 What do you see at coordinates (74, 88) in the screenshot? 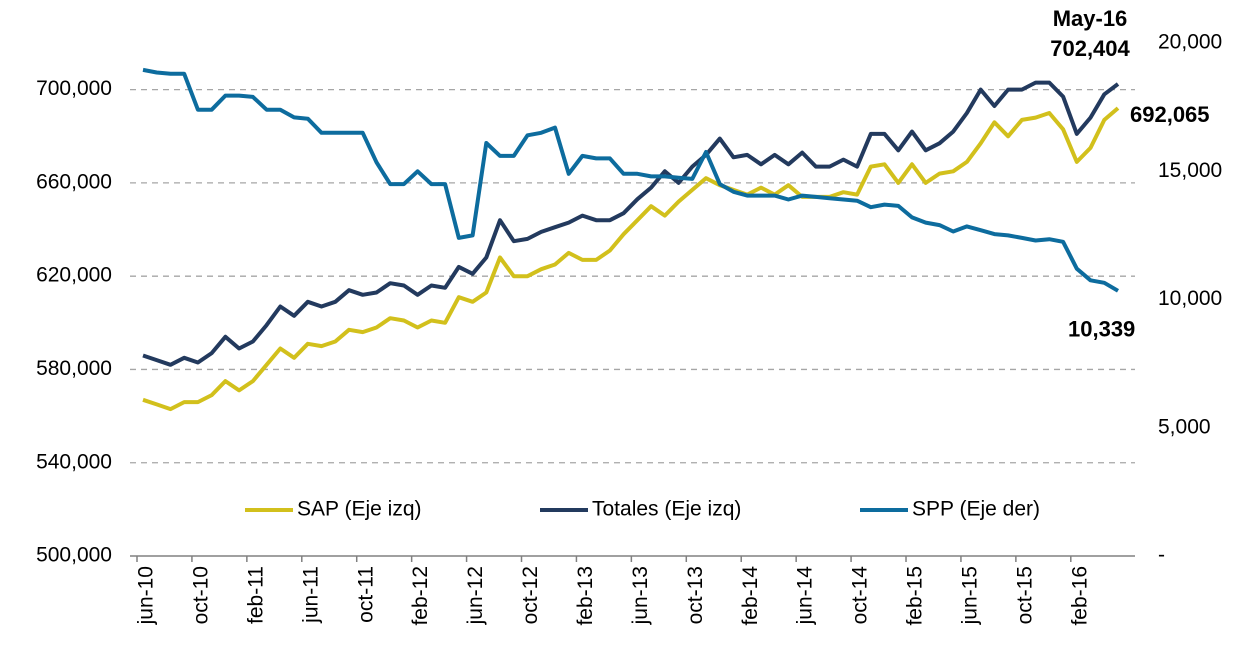
I see `y-tick-label: 700,000` at bounding box center [74, 88].